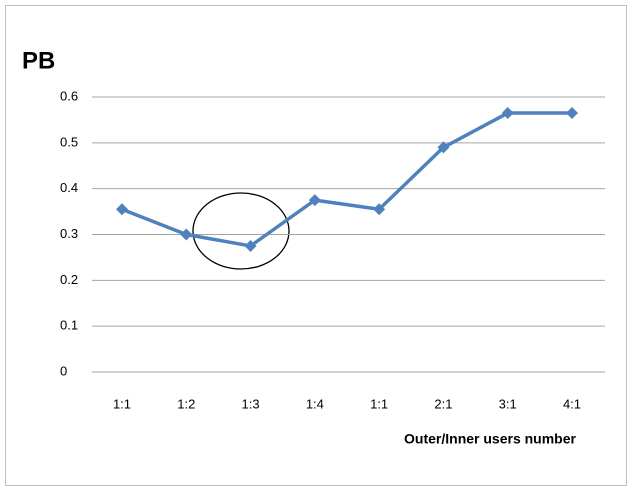 The height and width of the screenshot is (487, 628). I want to click on y-tick-label: 0.6, so click(69, 95).